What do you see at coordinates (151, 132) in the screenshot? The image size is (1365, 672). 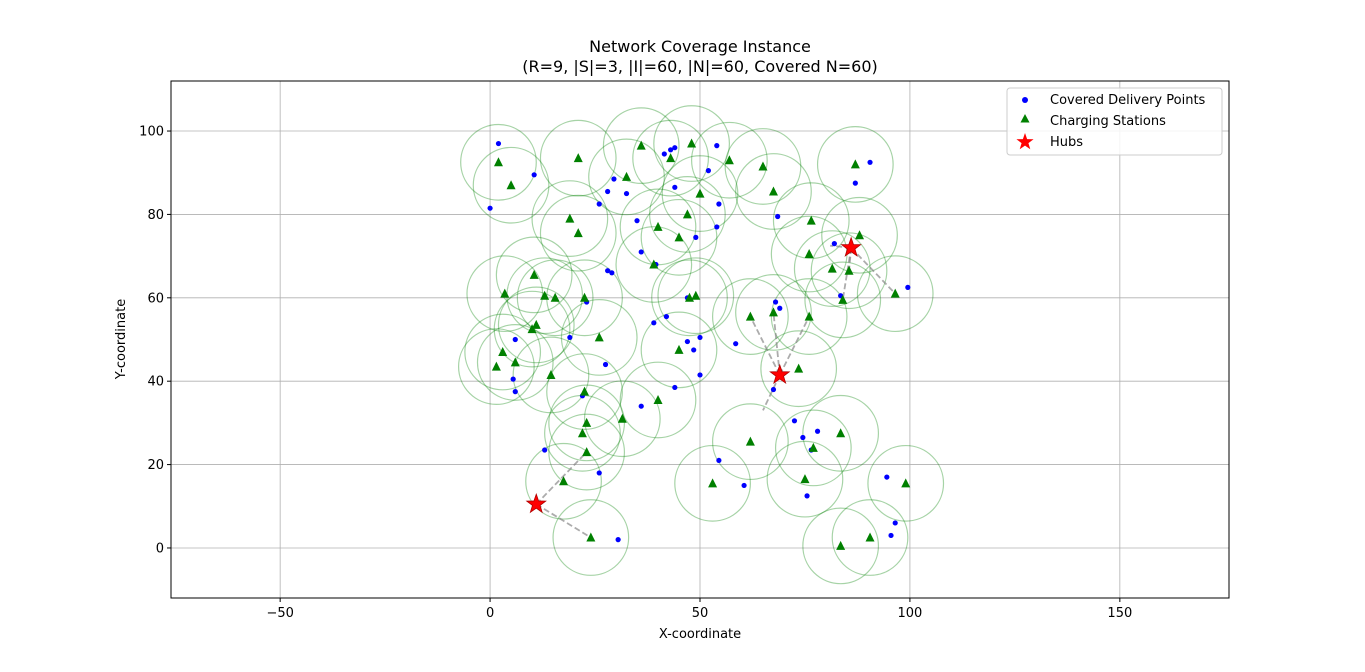 I see `y-tick-label: 100` at bounding box center [151, 132].